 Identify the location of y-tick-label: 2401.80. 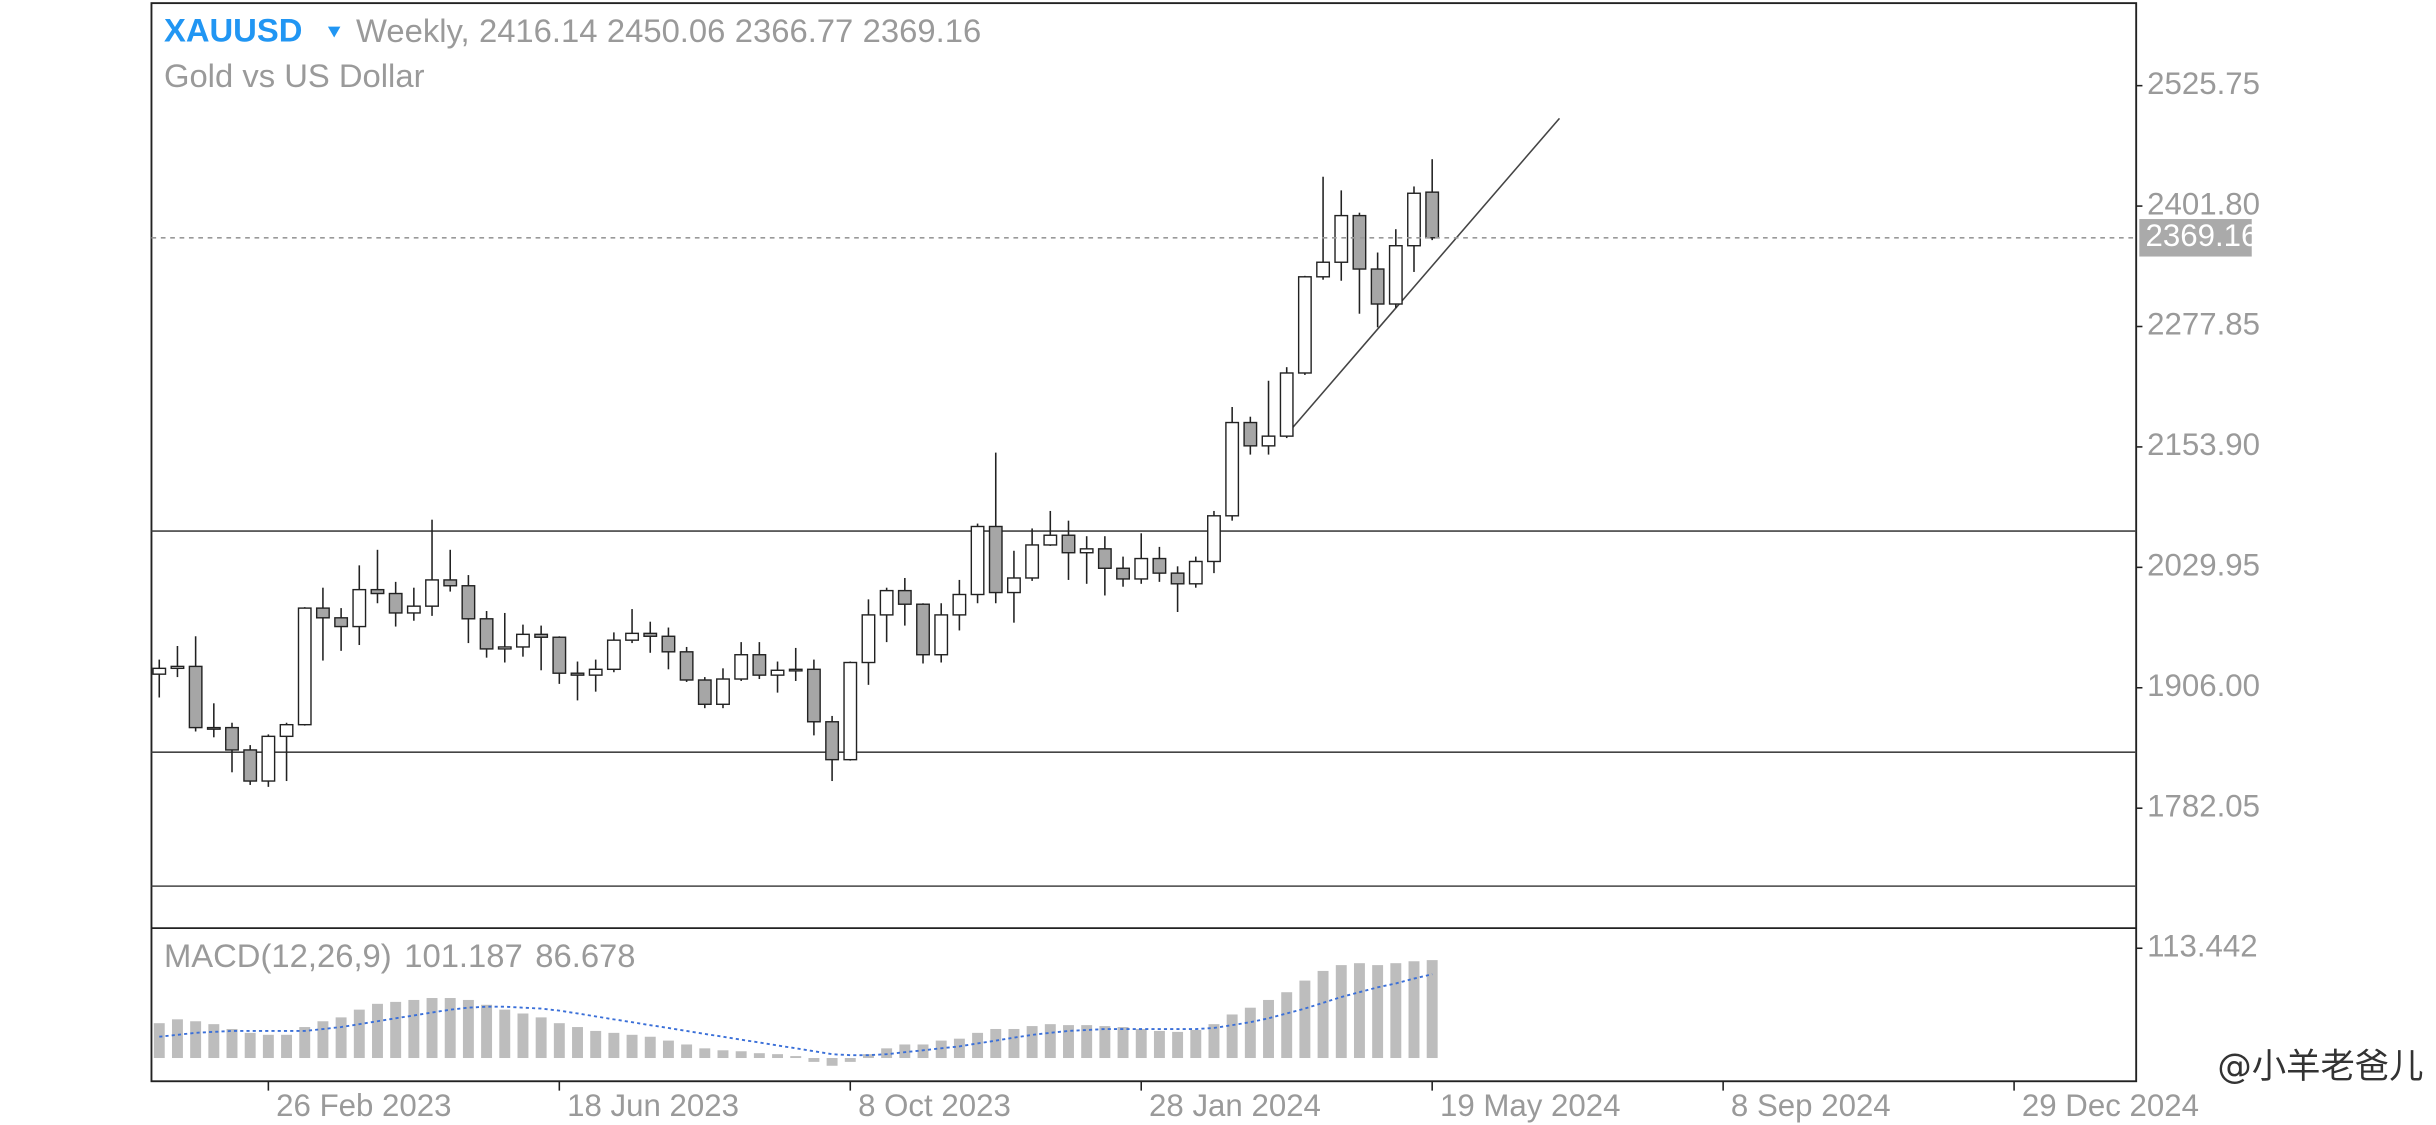
(2203, 203).